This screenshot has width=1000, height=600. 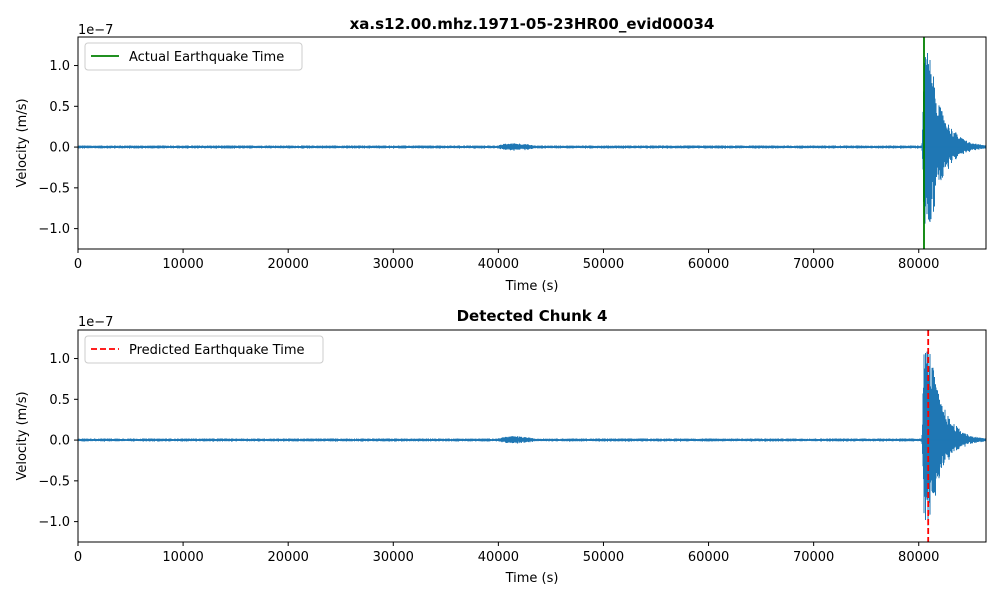 What do you see at coordinates (54, 522) in the screenshot?
I see `bottom-chart-y-tick-label: −1.0` at bounding box center [54, 522].